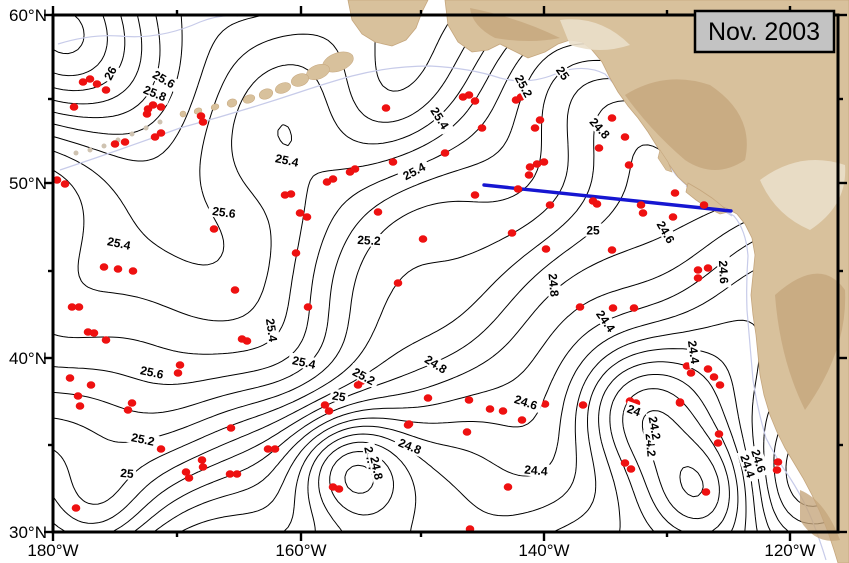 The image size is (849, 563). I want to click on contour-label: 25, so click(339, 396).